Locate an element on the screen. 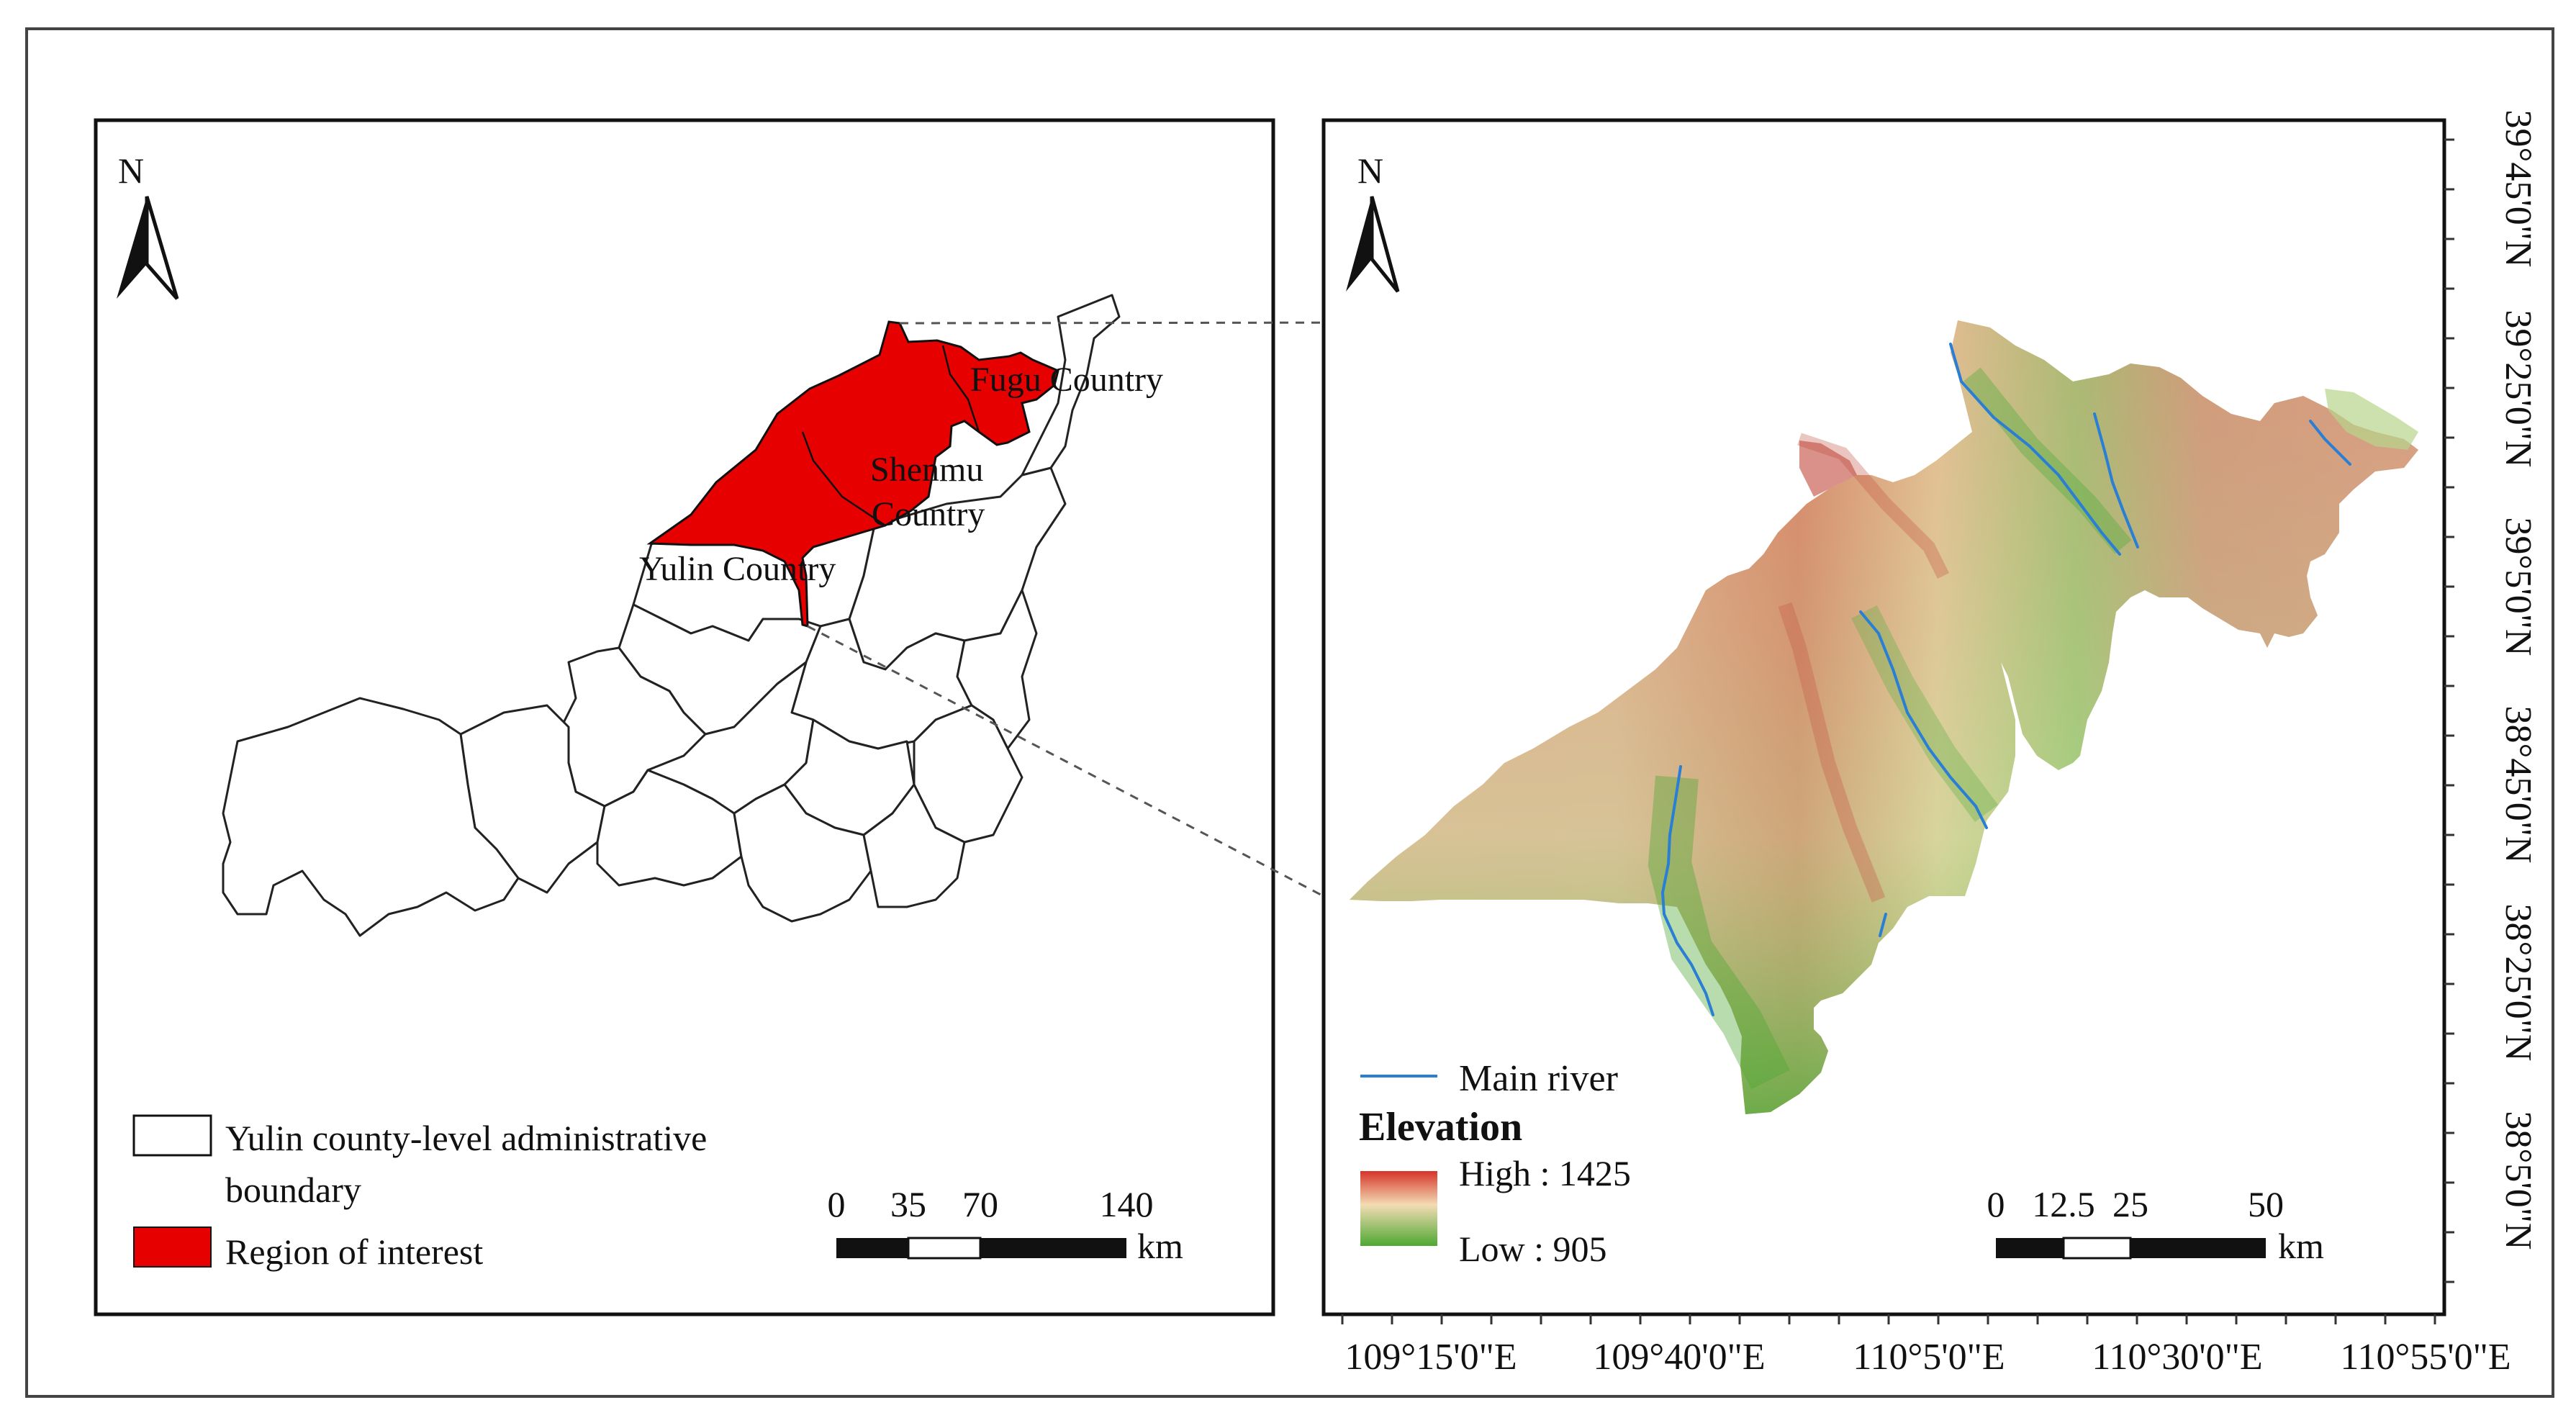 The width and height of the screenshot is (2576, 1423). roi-internal-boundaries is located at coordinates (890, 436).